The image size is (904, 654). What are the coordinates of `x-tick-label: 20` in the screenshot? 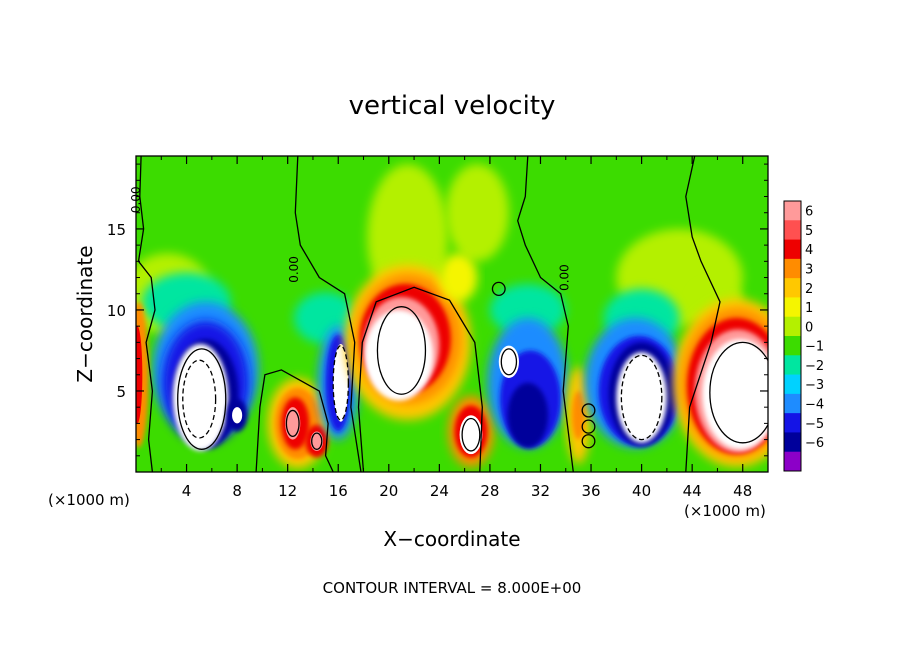 It's located at (388, 491).